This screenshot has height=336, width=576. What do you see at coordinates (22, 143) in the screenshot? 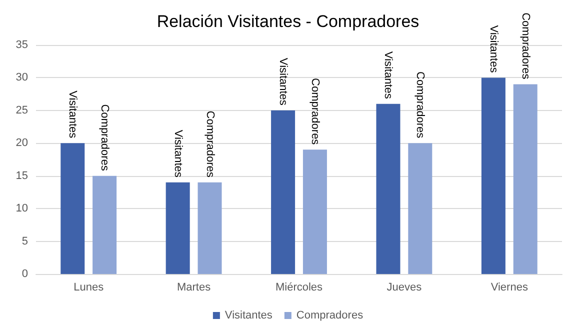
I see `y-tick-label: 20` at bounding box center [22, 143].